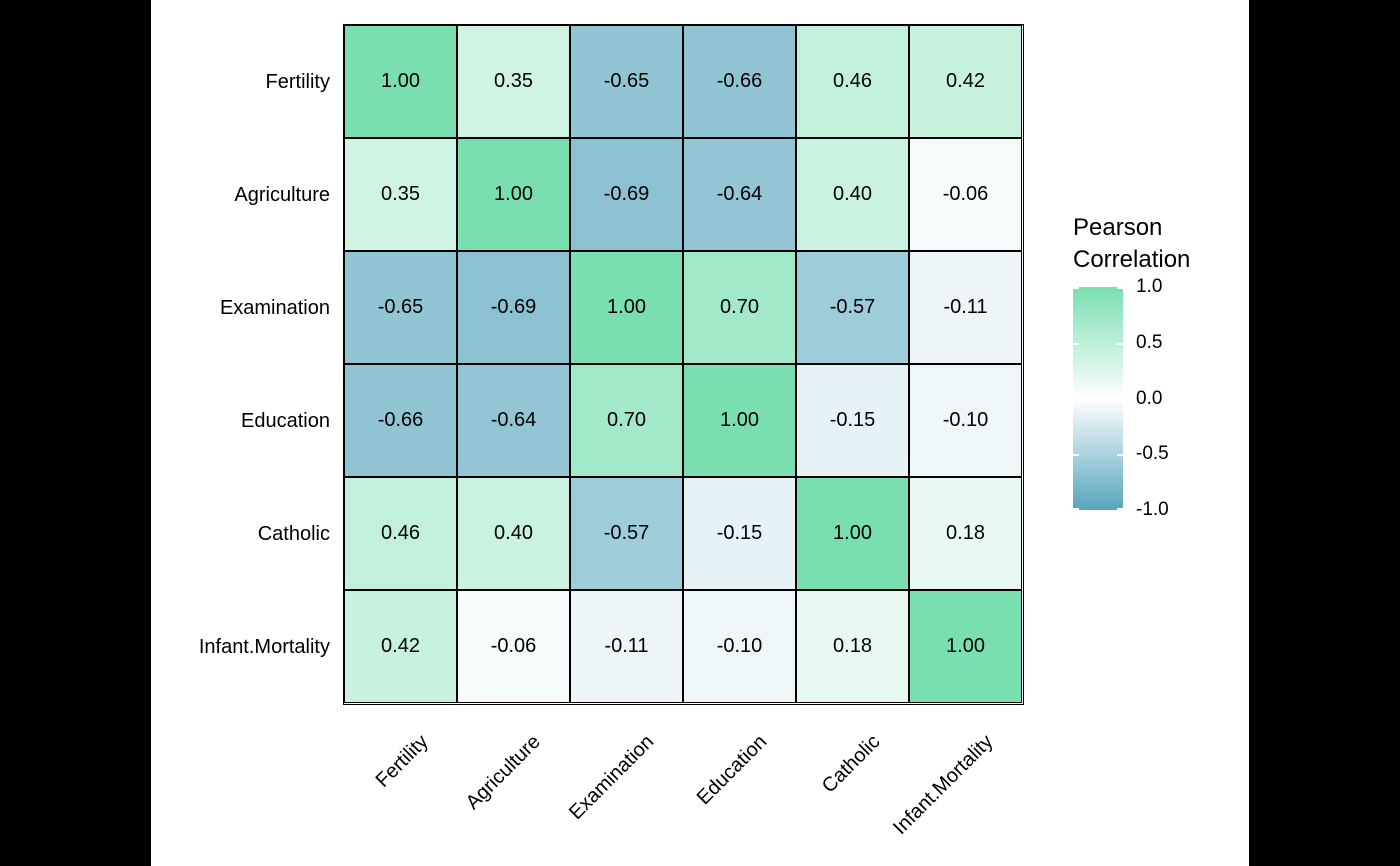 This screenshot has height=866, width=1400. Describe the element at coordinates (274, 308) in the screenshot. I see `y-axis-label: Examination` at that location.